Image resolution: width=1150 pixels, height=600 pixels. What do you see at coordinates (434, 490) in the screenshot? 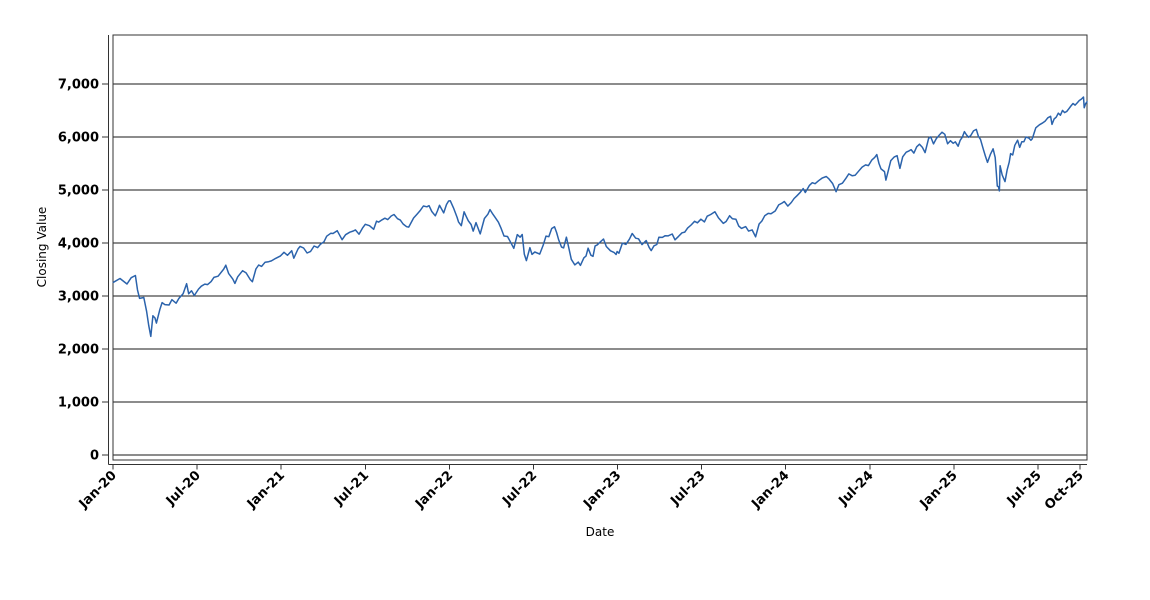
I see `x-tick-label: Jan-22` at bounding box center [434, 490].